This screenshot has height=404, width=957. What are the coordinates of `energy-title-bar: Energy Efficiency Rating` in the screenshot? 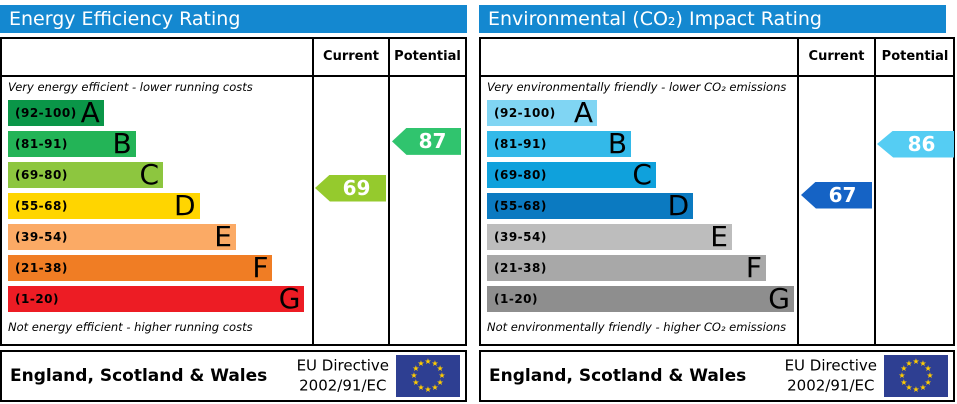 It's located at (233, 19).